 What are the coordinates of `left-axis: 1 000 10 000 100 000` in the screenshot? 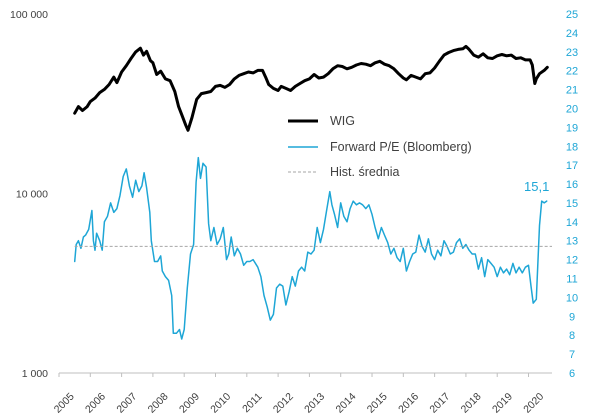 It's located at (29, 194).